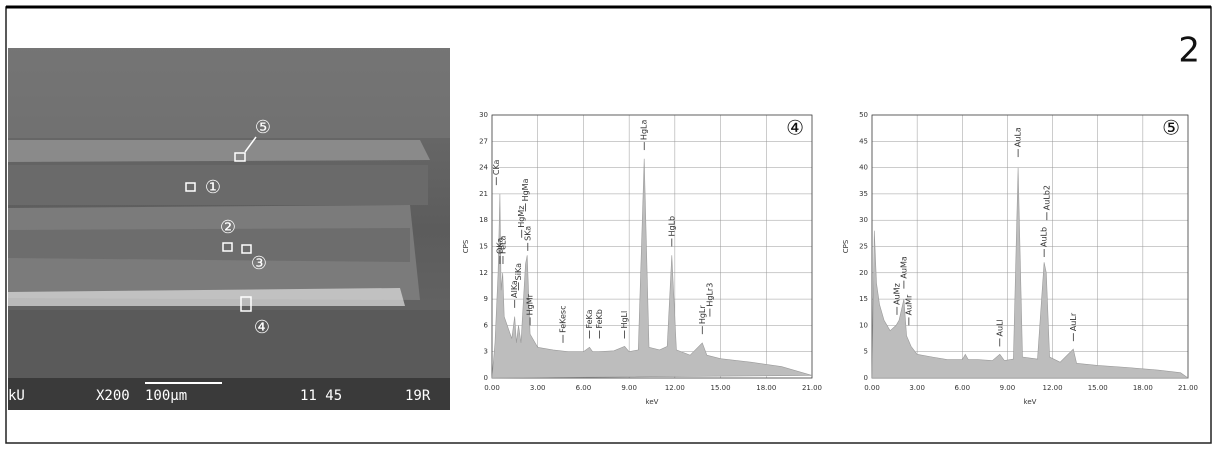 The width and height of the screenshot is (1216, 450). What do you see at coordinates (1189, 51) in the screenshot?
I see `figure-number: 2` at bounding box center [1189, 51].